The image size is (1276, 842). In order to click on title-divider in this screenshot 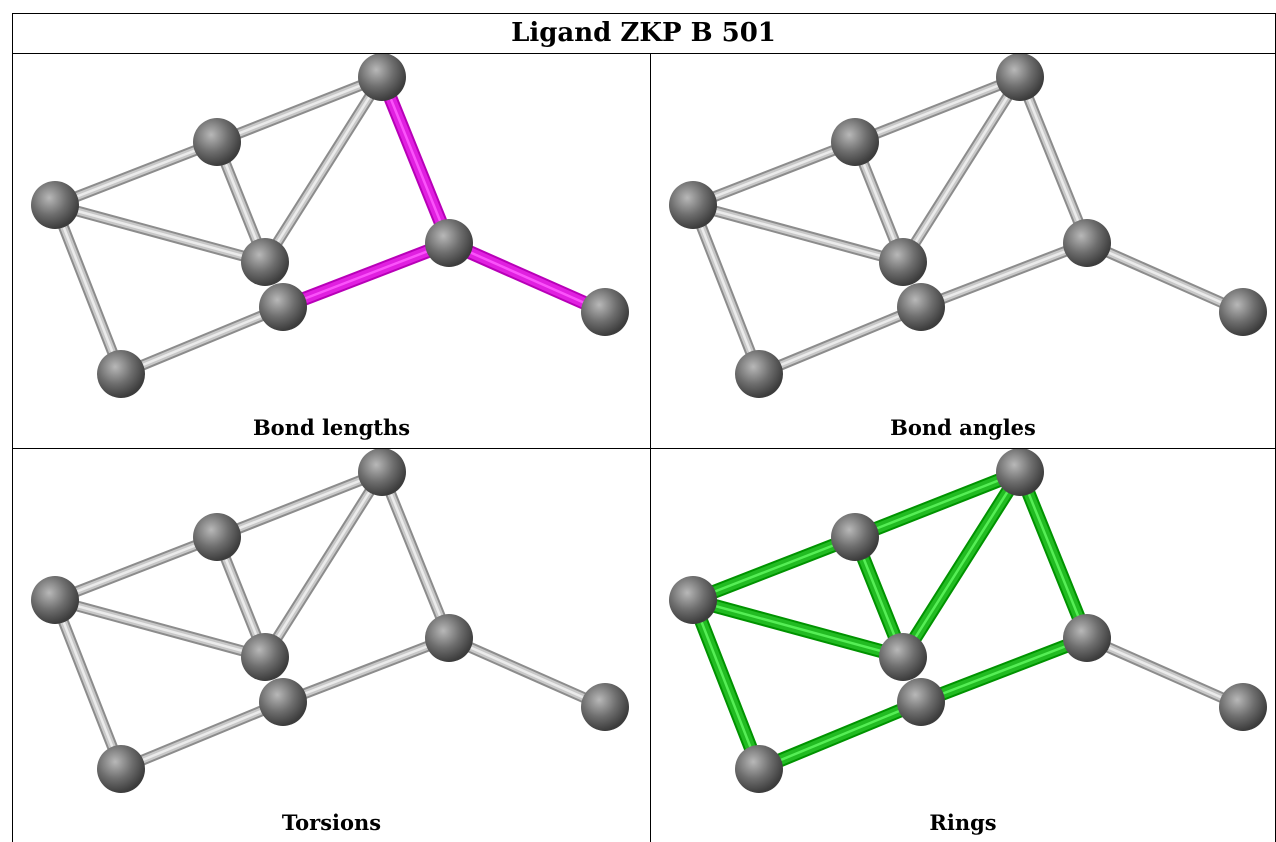, I will do `click(644, 53)`.